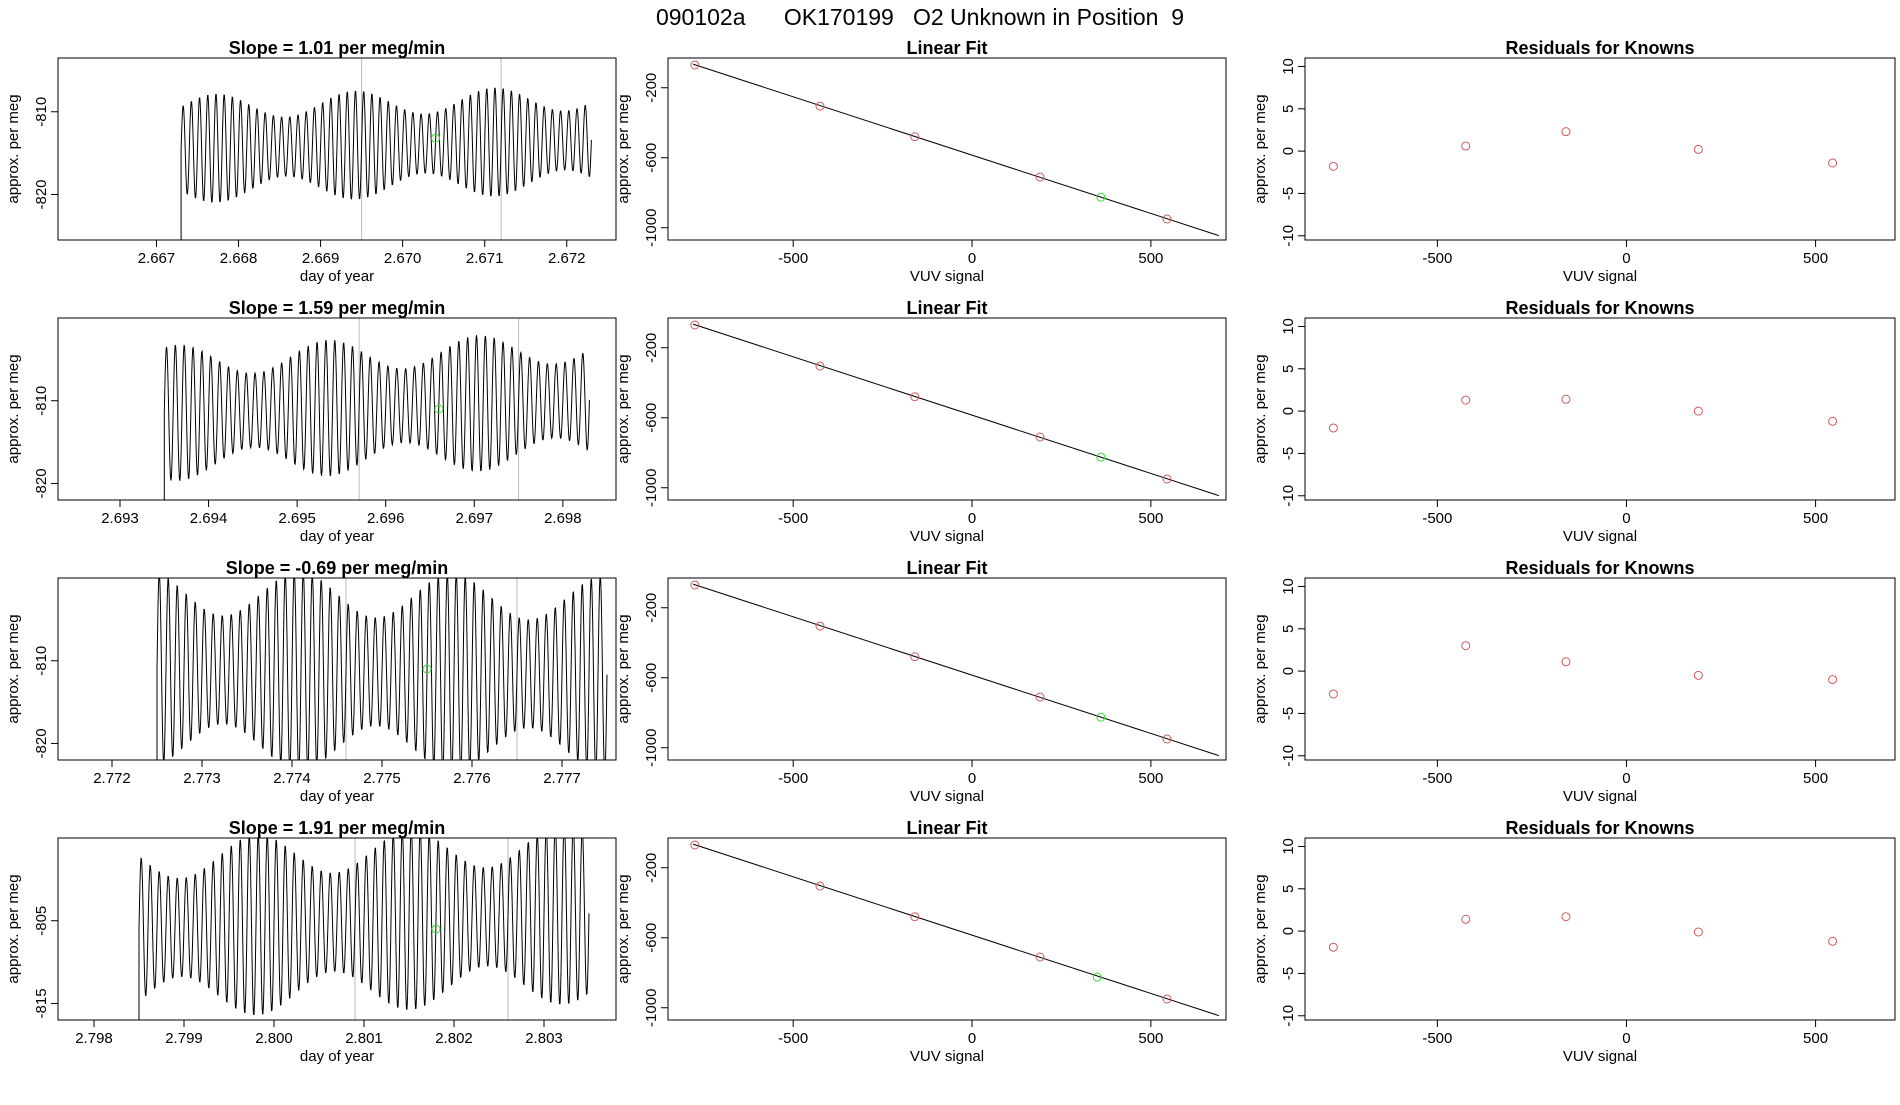 The height and width of the screenshot is (1105, 1900). I want to click on y-tick-label: 10, so click(1288, 66).